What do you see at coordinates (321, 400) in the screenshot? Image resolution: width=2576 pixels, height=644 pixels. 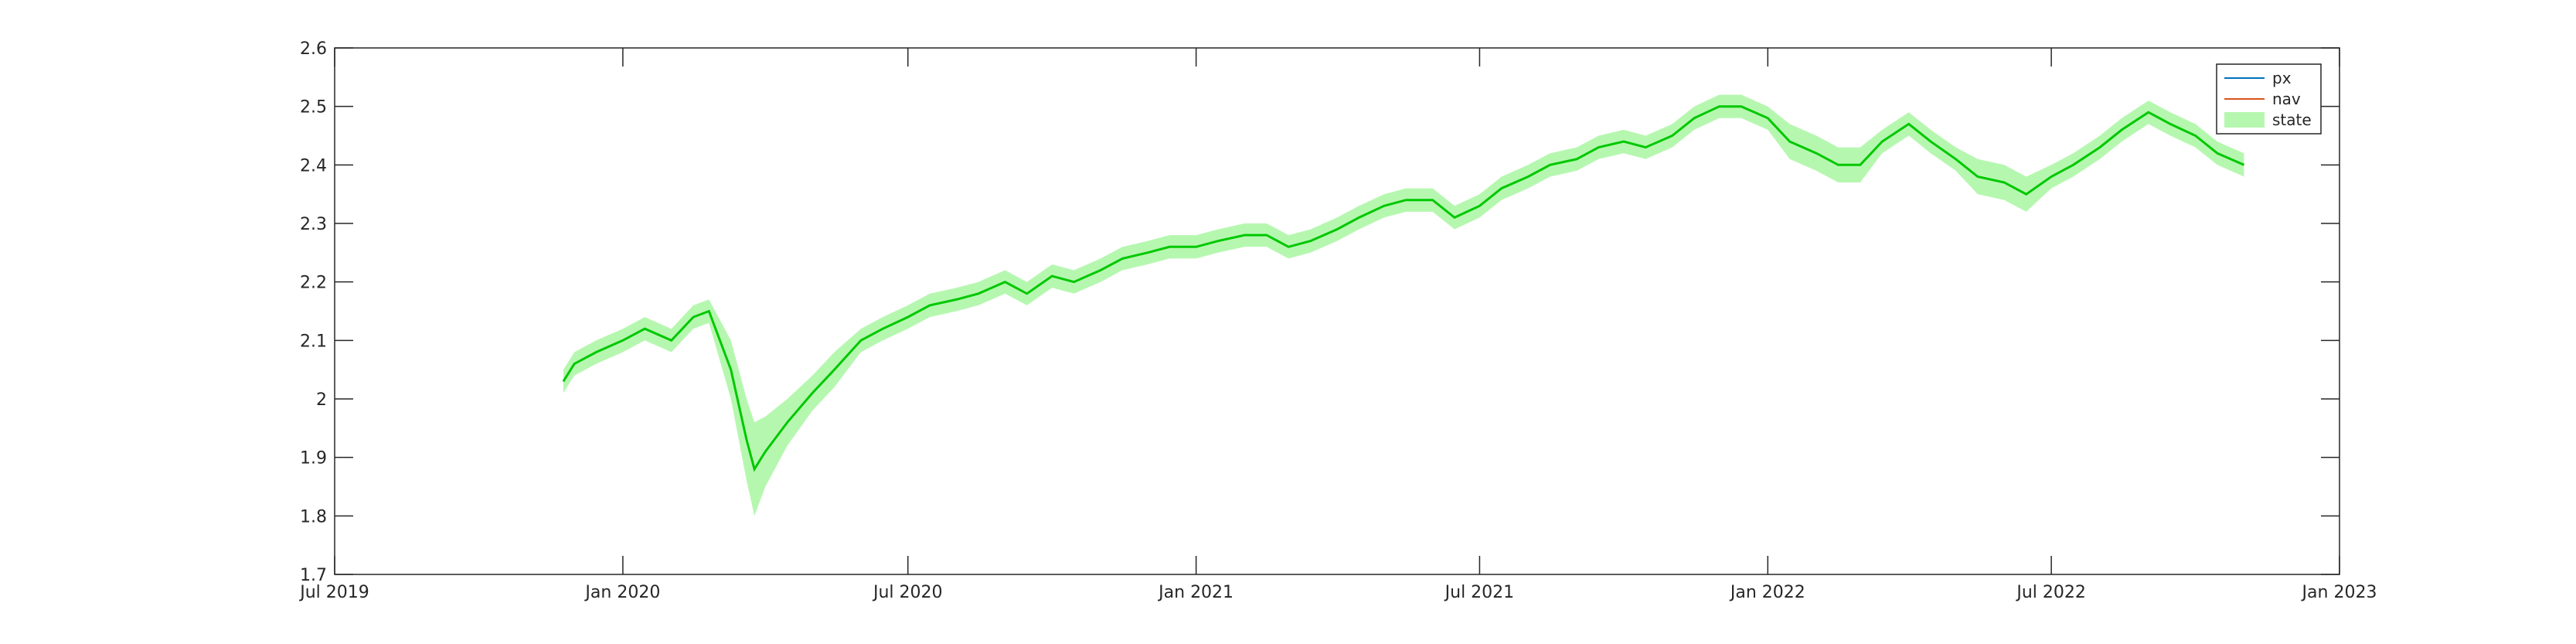 I see `y-tick-label: 2` at bounding box center [321, 400].